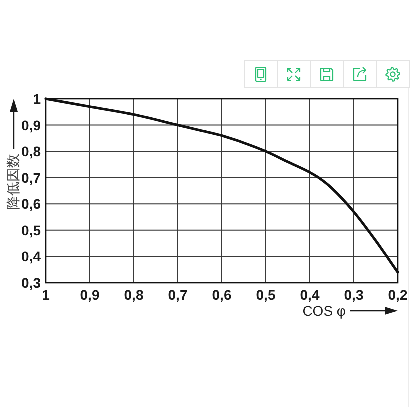 The image size is (410, 407). Describe the element at coordinates (398, 295) in the screenshot. I see `x-tick-label: 0,2` at that location.